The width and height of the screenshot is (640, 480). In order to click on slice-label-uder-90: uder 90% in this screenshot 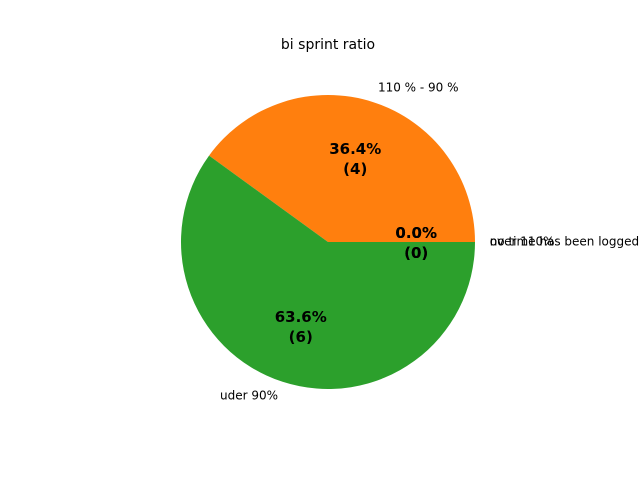, I will do `click(249, 395)`.